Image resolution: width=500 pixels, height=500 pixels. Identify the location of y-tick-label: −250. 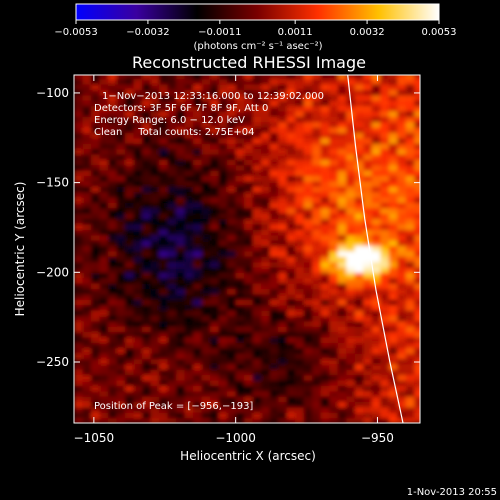
(52, 362).